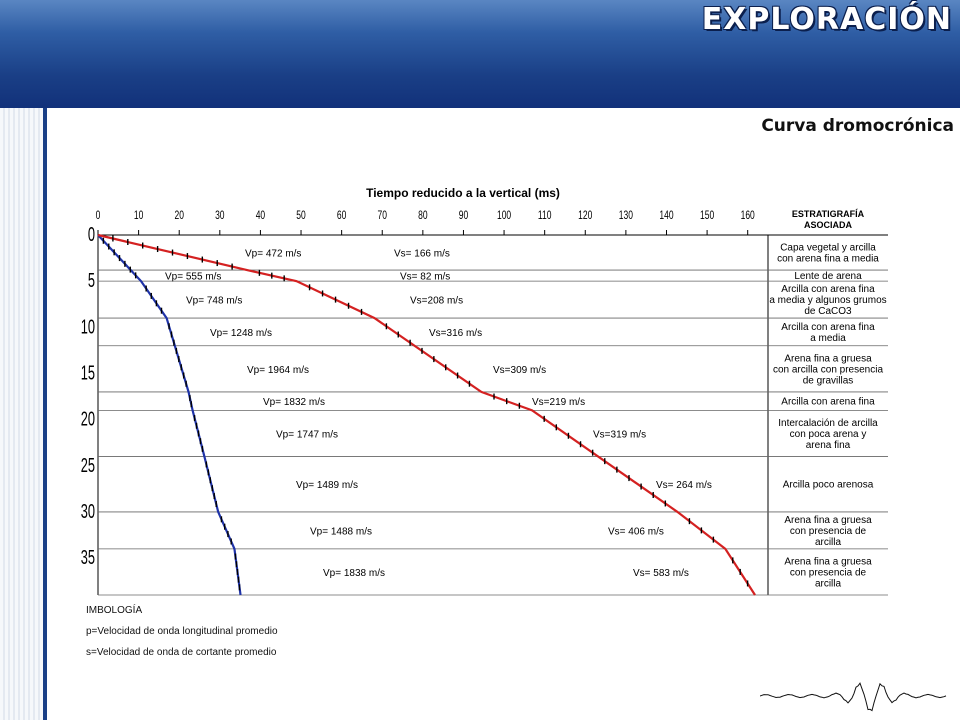 The image size is (960, 720). I want to click on x-tick-label: 10, so click(139, 216).